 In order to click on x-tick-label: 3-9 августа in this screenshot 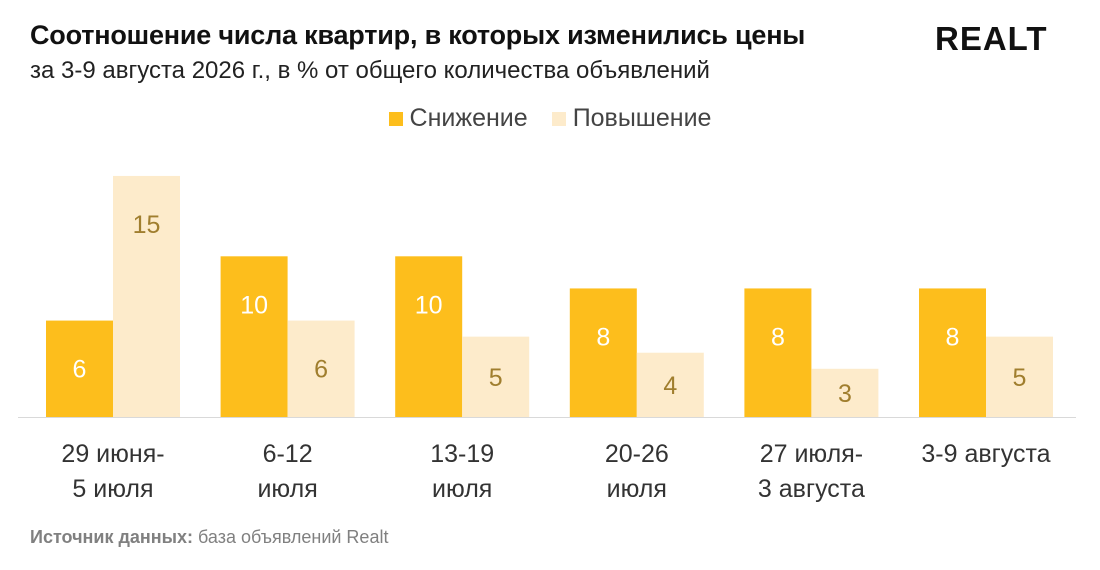, I will do `click(985, 454)`.